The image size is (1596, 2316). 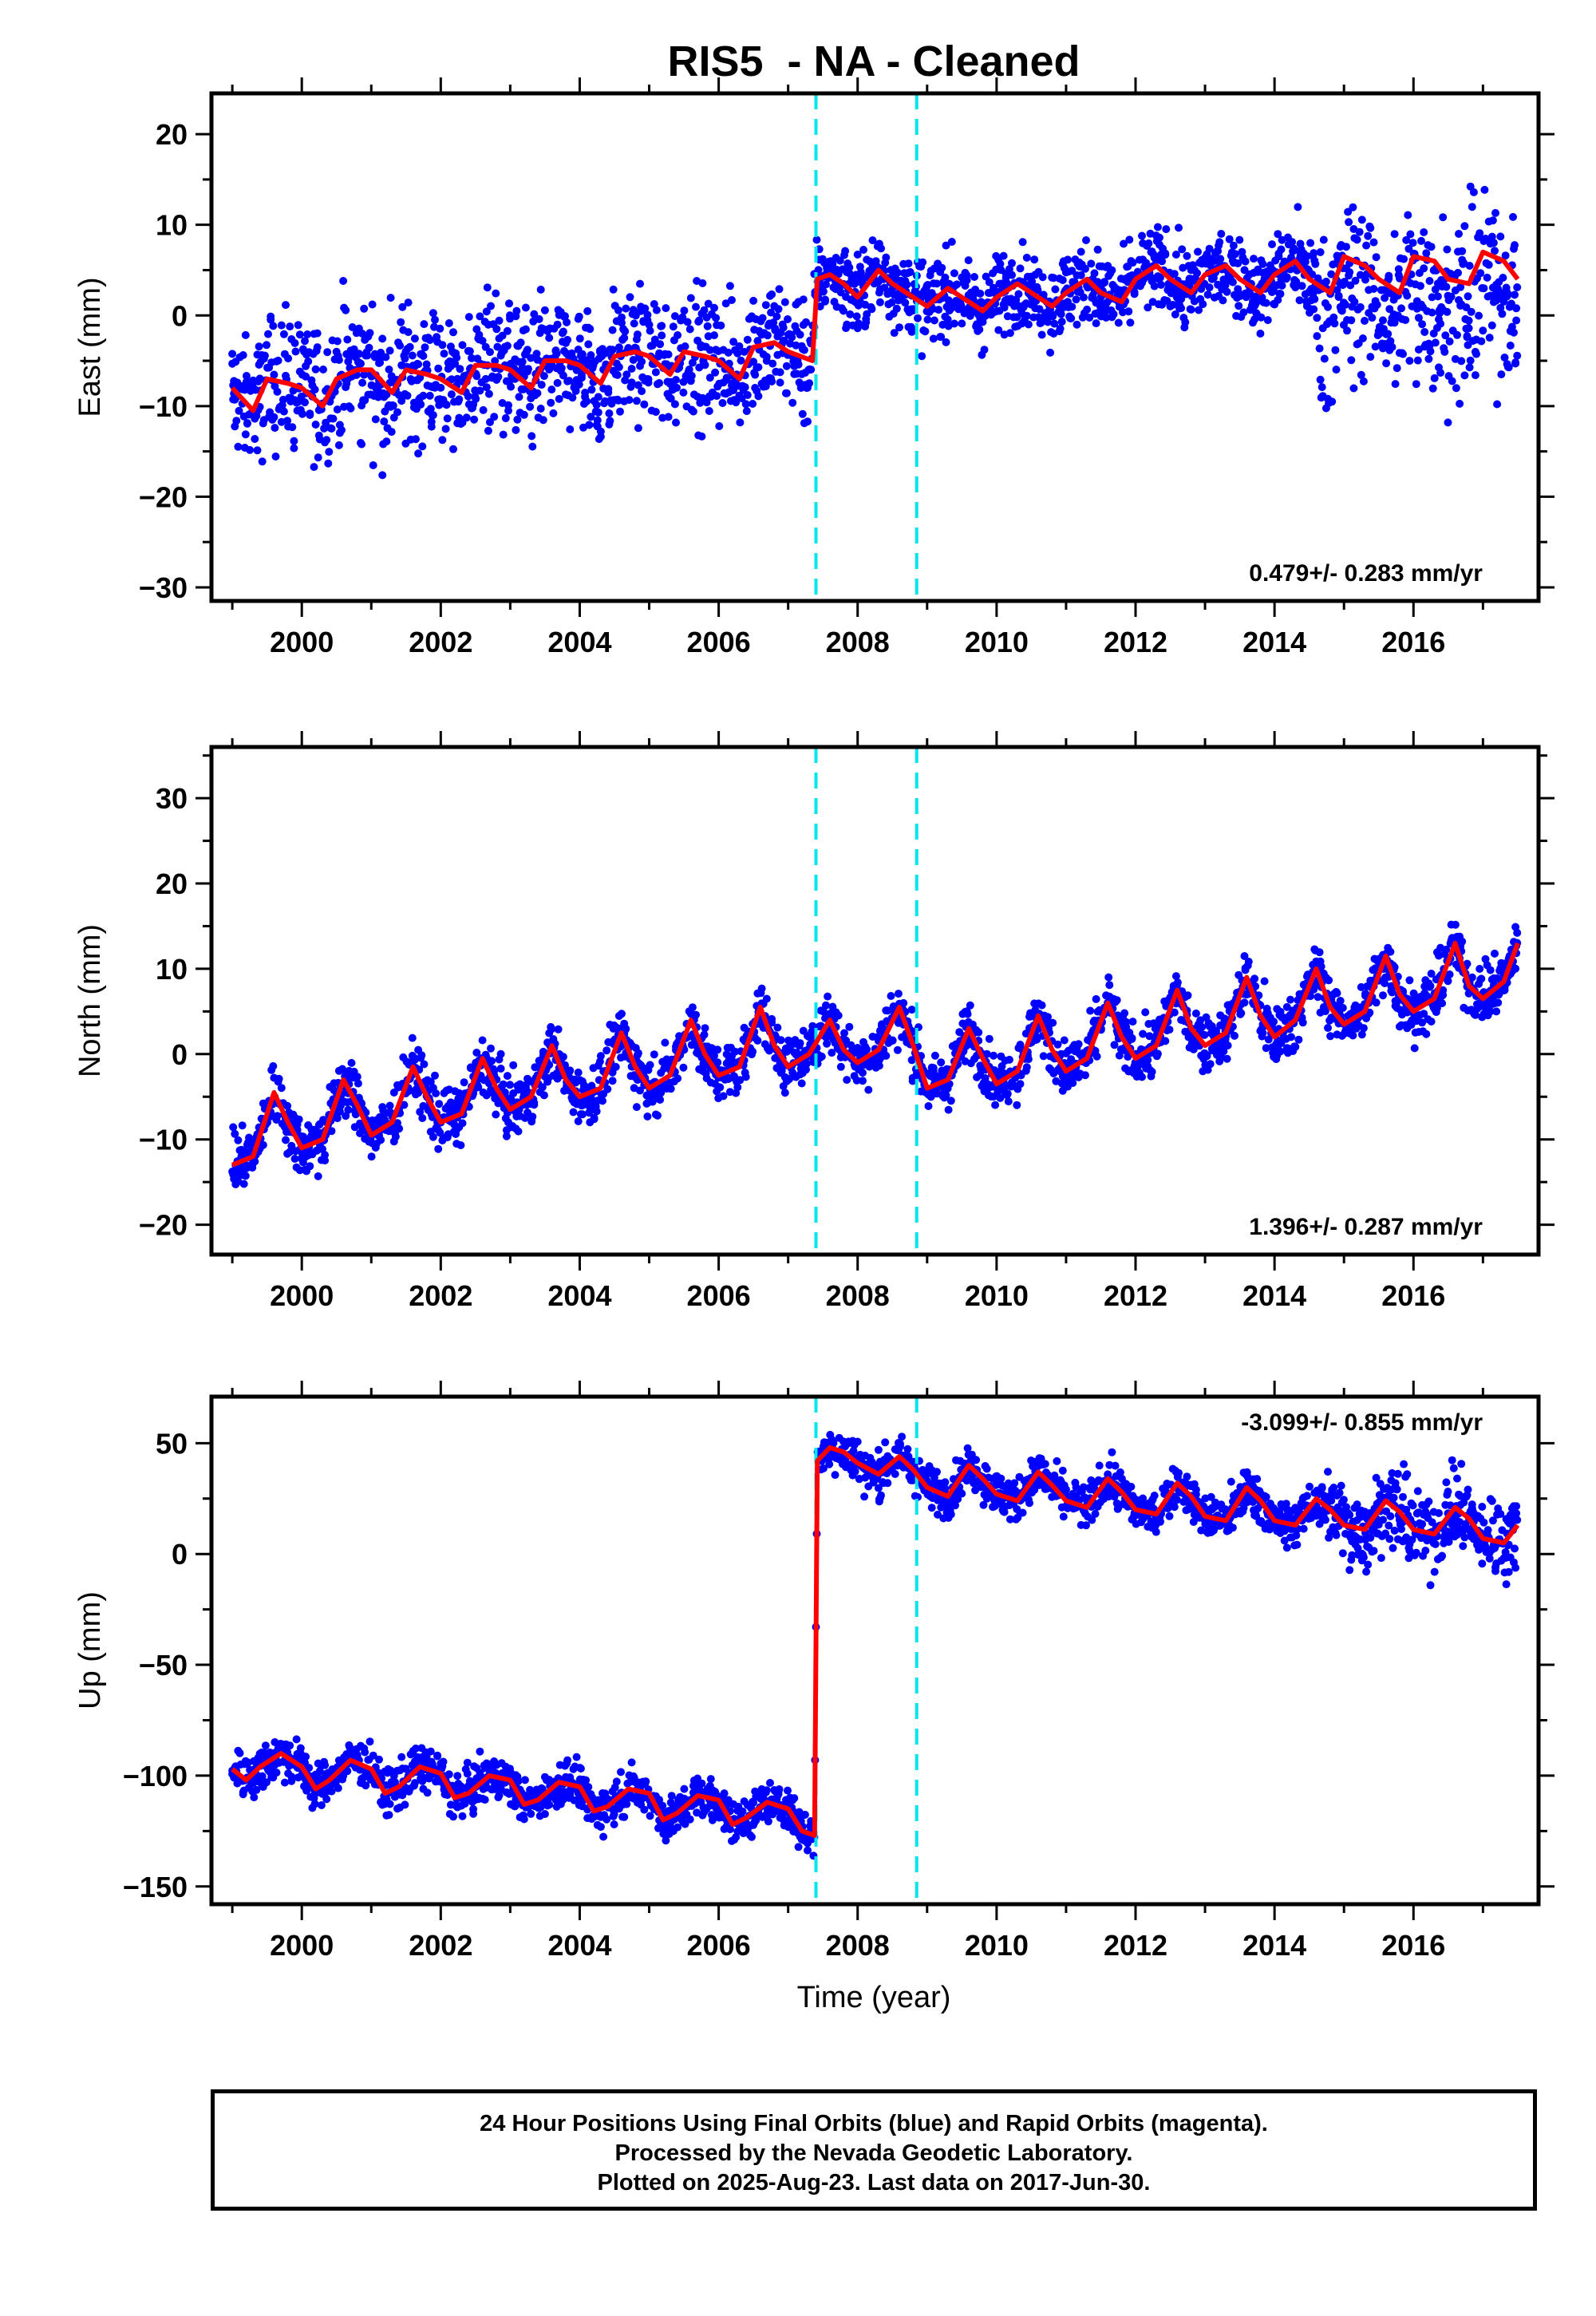 What do you see at coordinates (163, 406) in the screenshot?
I see `y-tick-label: −10` at bounding box center [163, 406].